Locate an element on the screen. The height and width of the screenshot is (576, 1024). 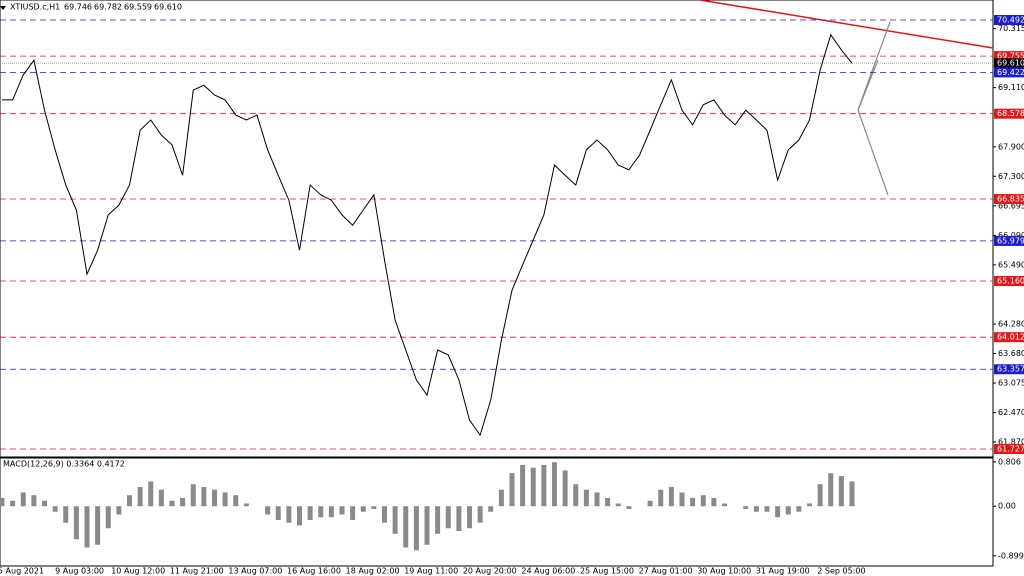
y-tick-label: 67.900 is located at coordinates (1011, 146).